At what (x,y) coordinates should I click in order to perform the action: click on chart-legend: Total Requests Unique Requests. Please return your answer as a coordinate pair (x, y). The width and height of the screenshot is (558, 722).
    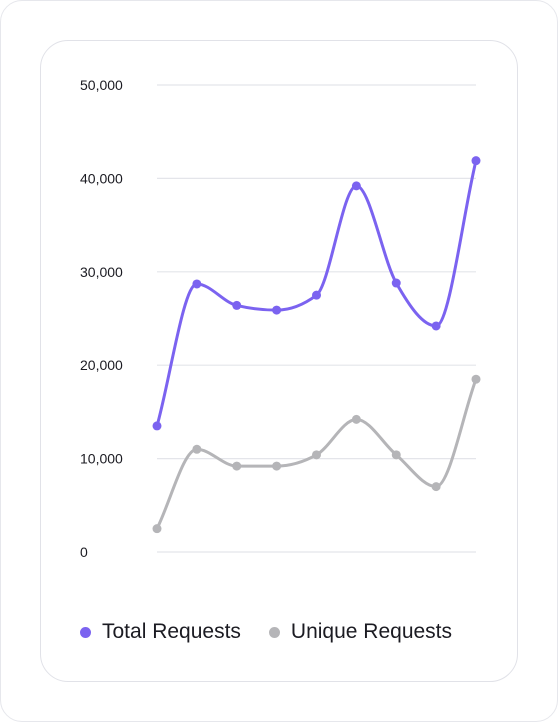
    Looking at the image, I should click on (280, 632).